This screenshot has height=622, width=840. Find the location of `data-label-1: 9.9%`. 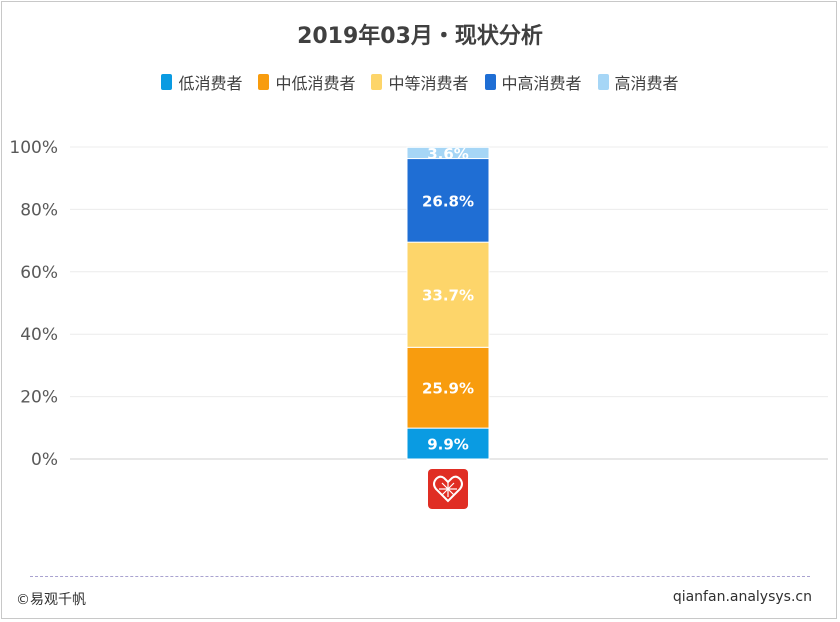

data-label-1: 9.9% is located at coordinates (448, 445).